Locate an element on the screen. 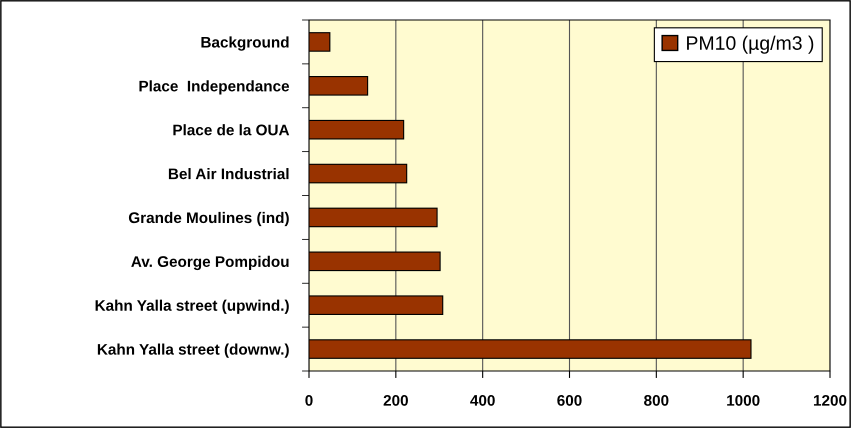  x-tick-label: 1000 is located at coordinates (743, 400).